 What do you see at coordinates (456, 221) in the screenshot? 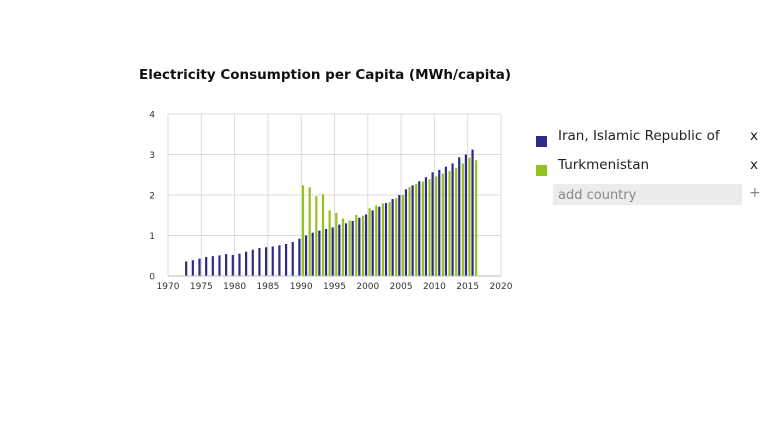
I see `bar-turkmenistan-2013` at bounding box center [456, 221].